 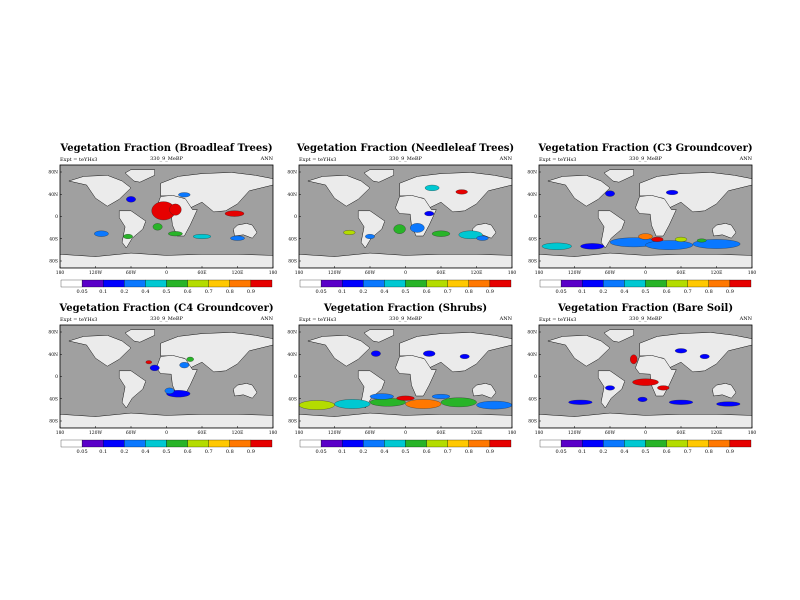 I want to click on colorbar: 0.05 0.1 0.2 0.4 0.5 0.6 0.7 0.8 0.9, so click(x=405, y=447).